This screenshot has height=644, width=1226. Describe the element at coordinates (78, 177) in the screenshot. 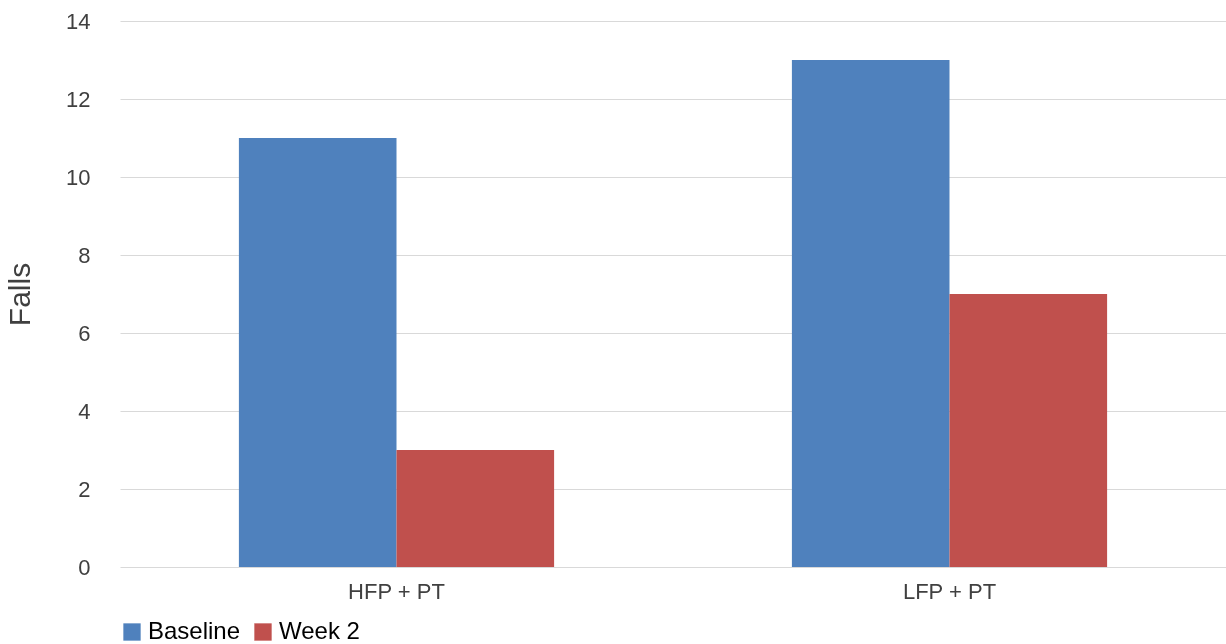

I see `y-tick-label: 10` at that location.